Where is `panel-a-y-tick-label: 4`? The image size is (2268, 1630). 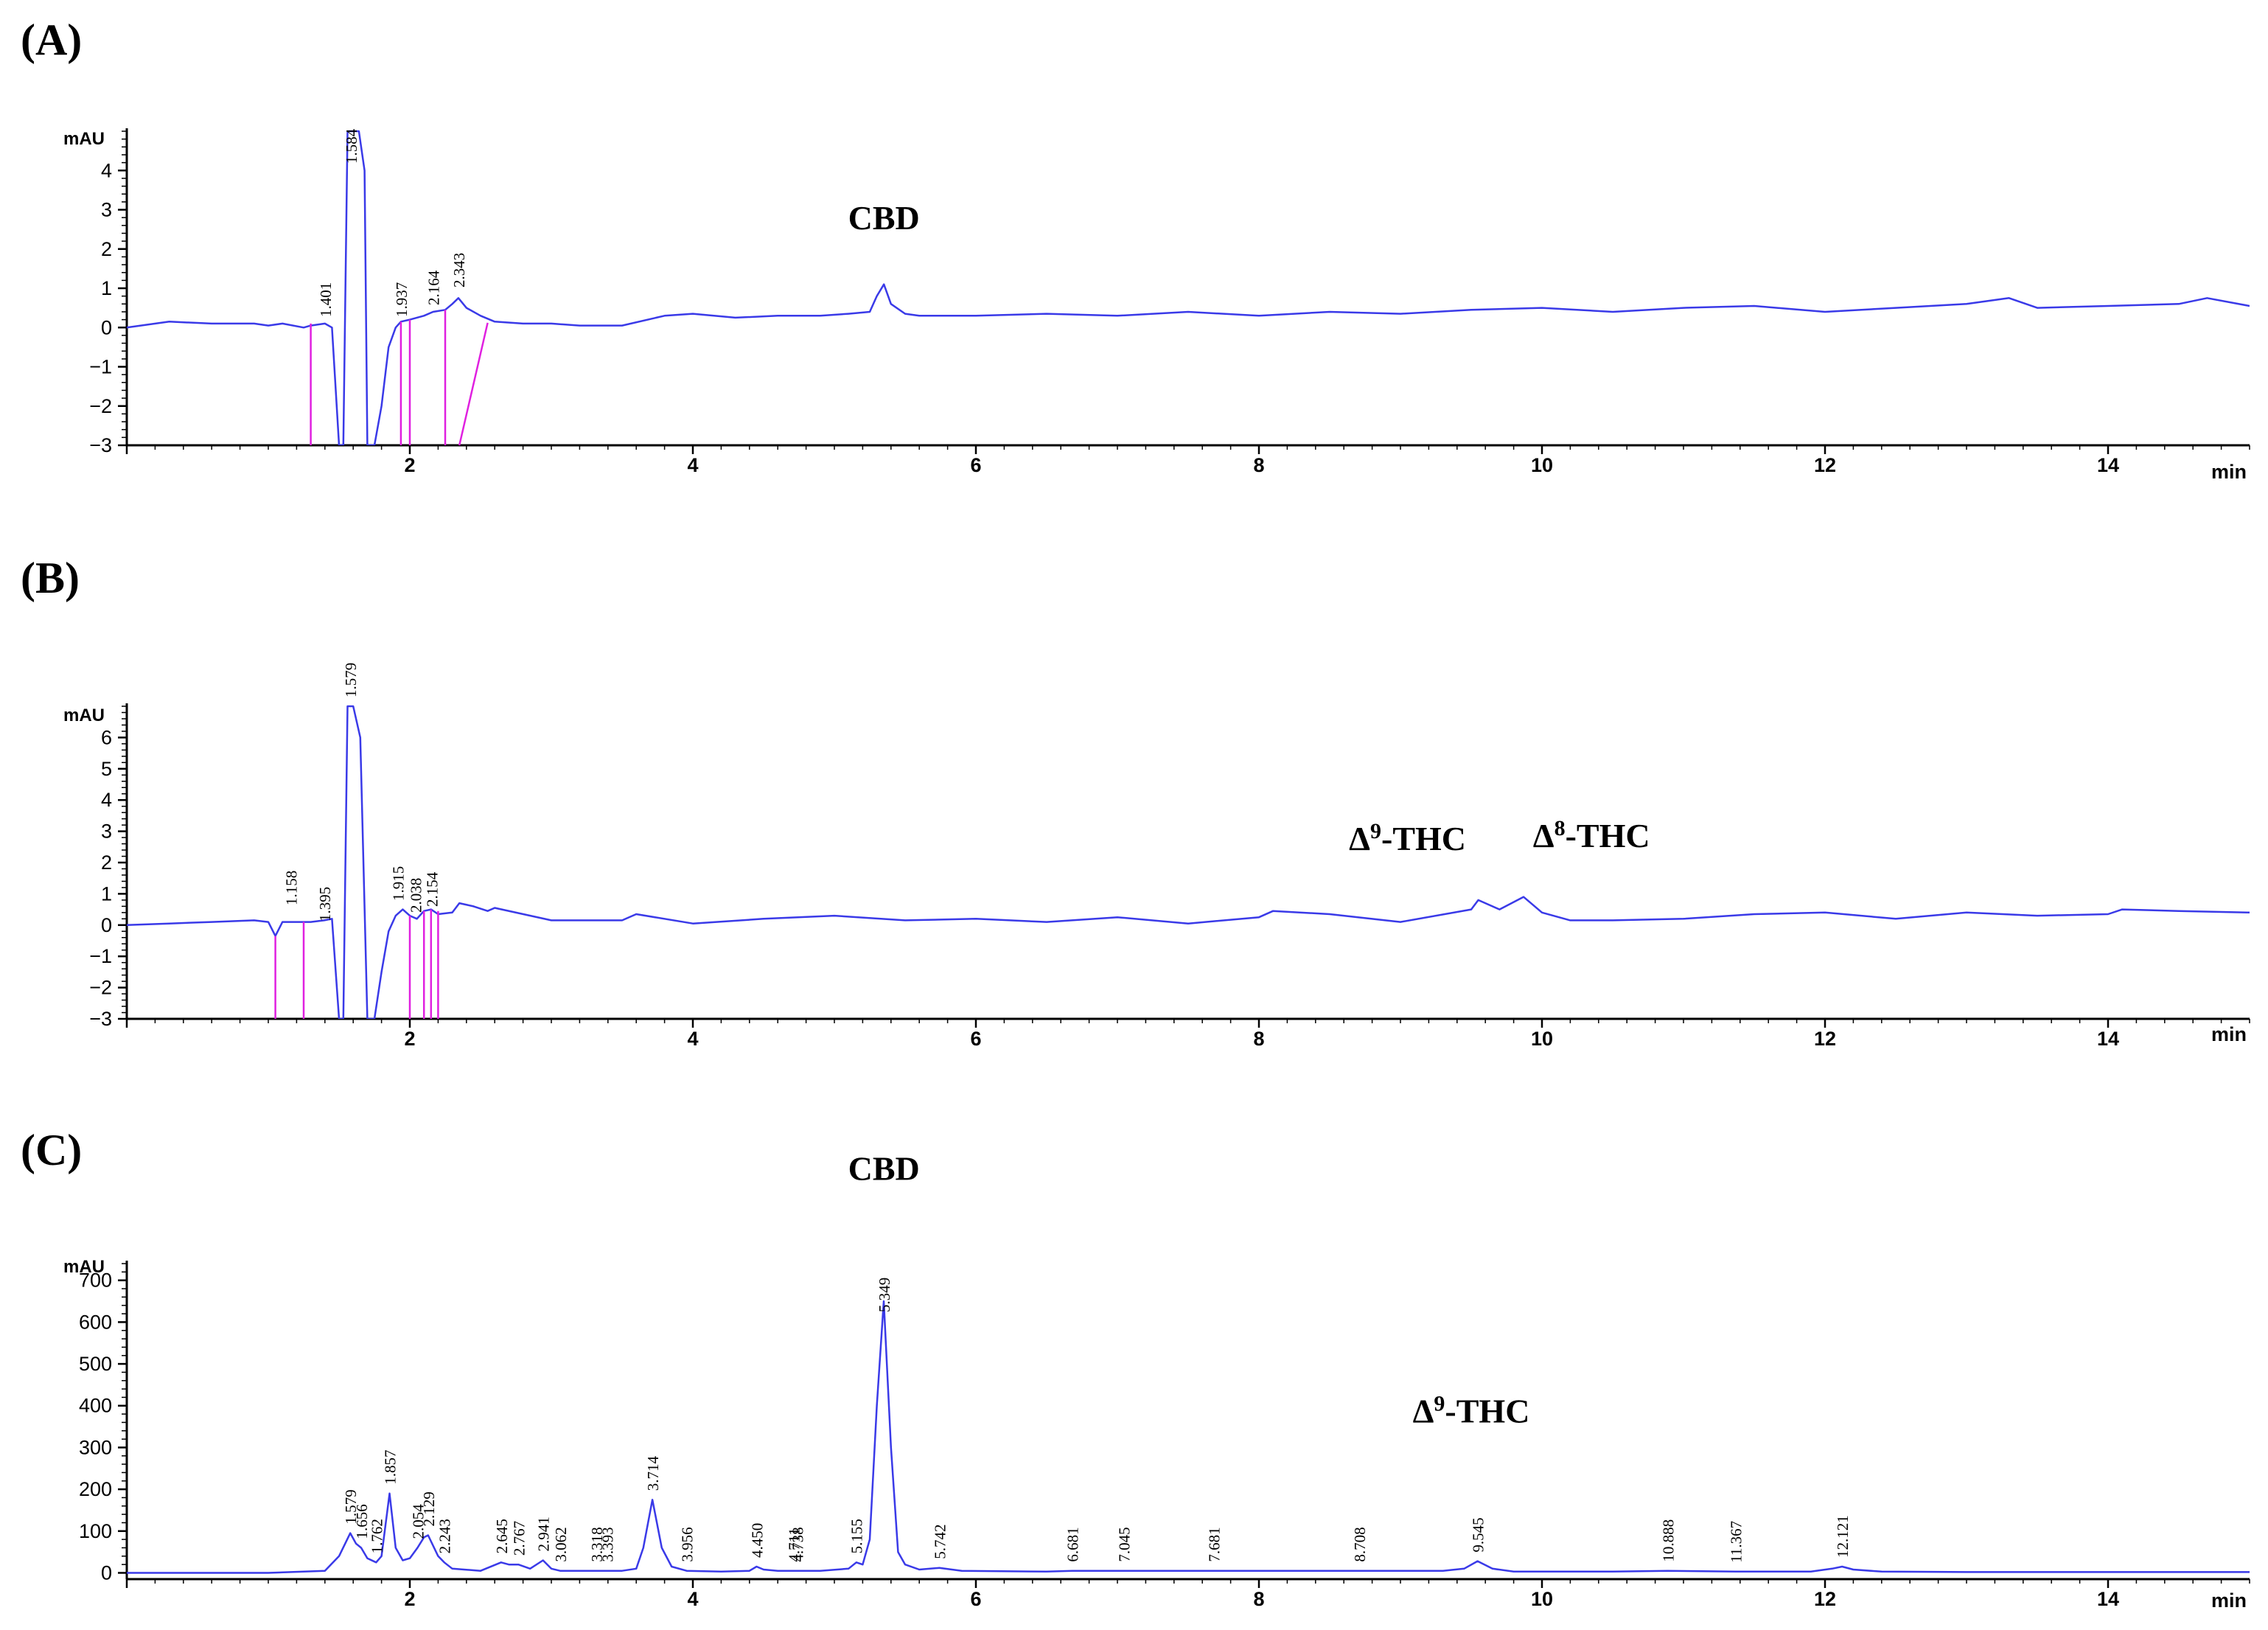 panel-a-y-tick-label: 4 is located at coordinates (106, 170).